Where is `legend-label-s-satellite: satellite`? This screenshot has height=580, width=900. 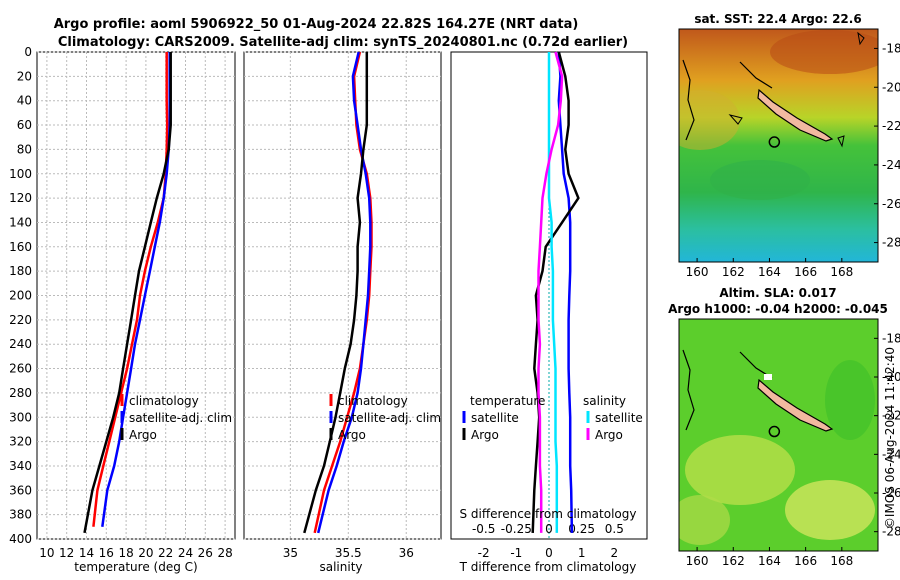
legend-label-s-satellite: satellite is located at coordinates (619, 418).